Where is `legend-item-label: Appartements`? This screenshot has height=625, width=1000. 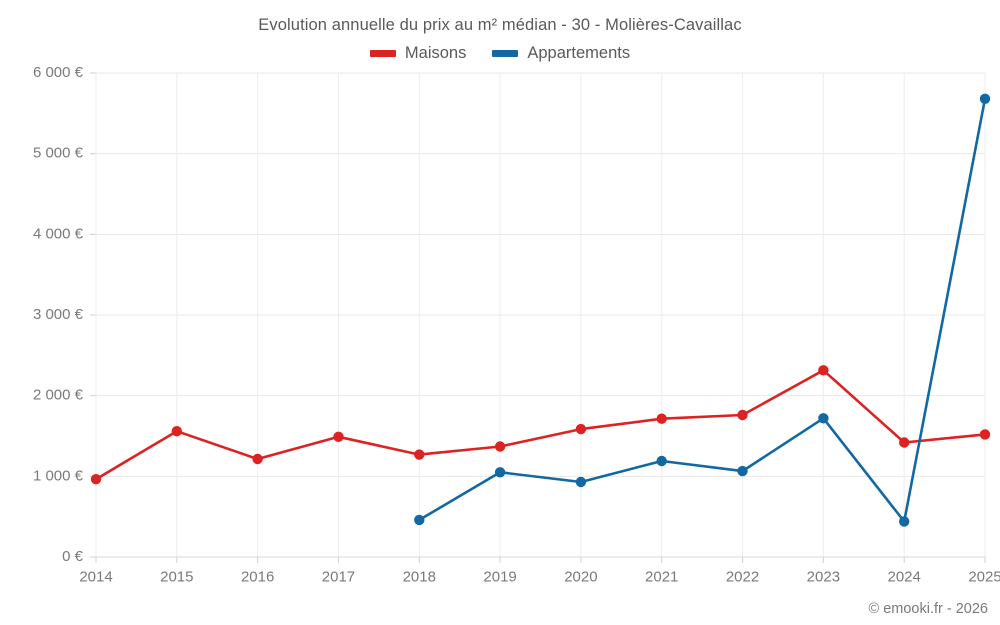 legend-item-label: Appartements is located at coordinates (579, 53).